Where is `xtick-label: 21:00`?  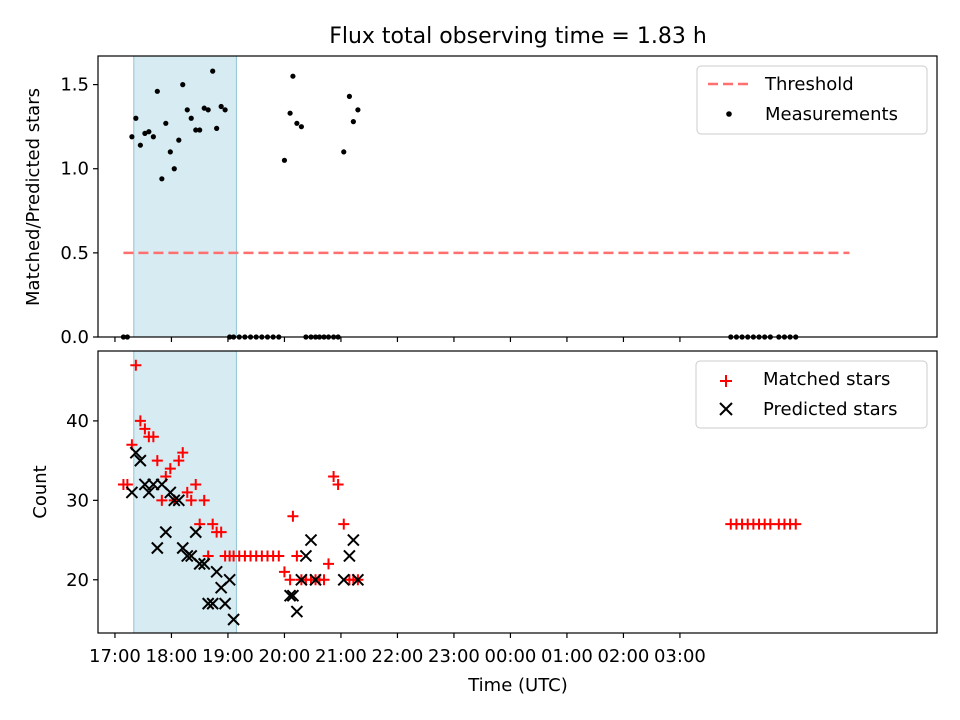 xtick-label: 21:00 is located at coordinates (341, 656).